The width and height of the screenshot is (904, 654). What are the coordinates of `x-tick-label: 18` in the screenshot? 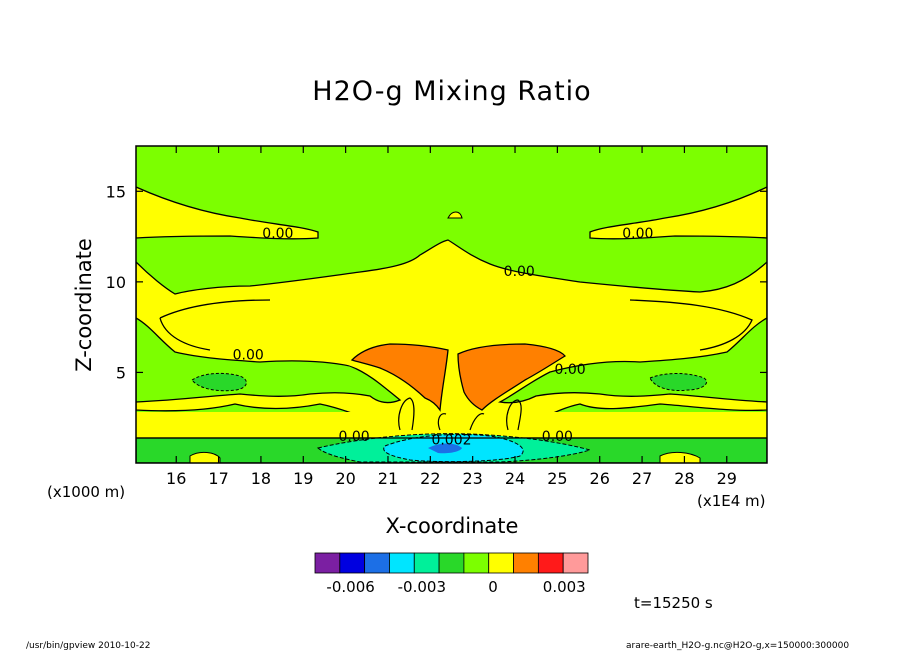 It's located at (261, 478).